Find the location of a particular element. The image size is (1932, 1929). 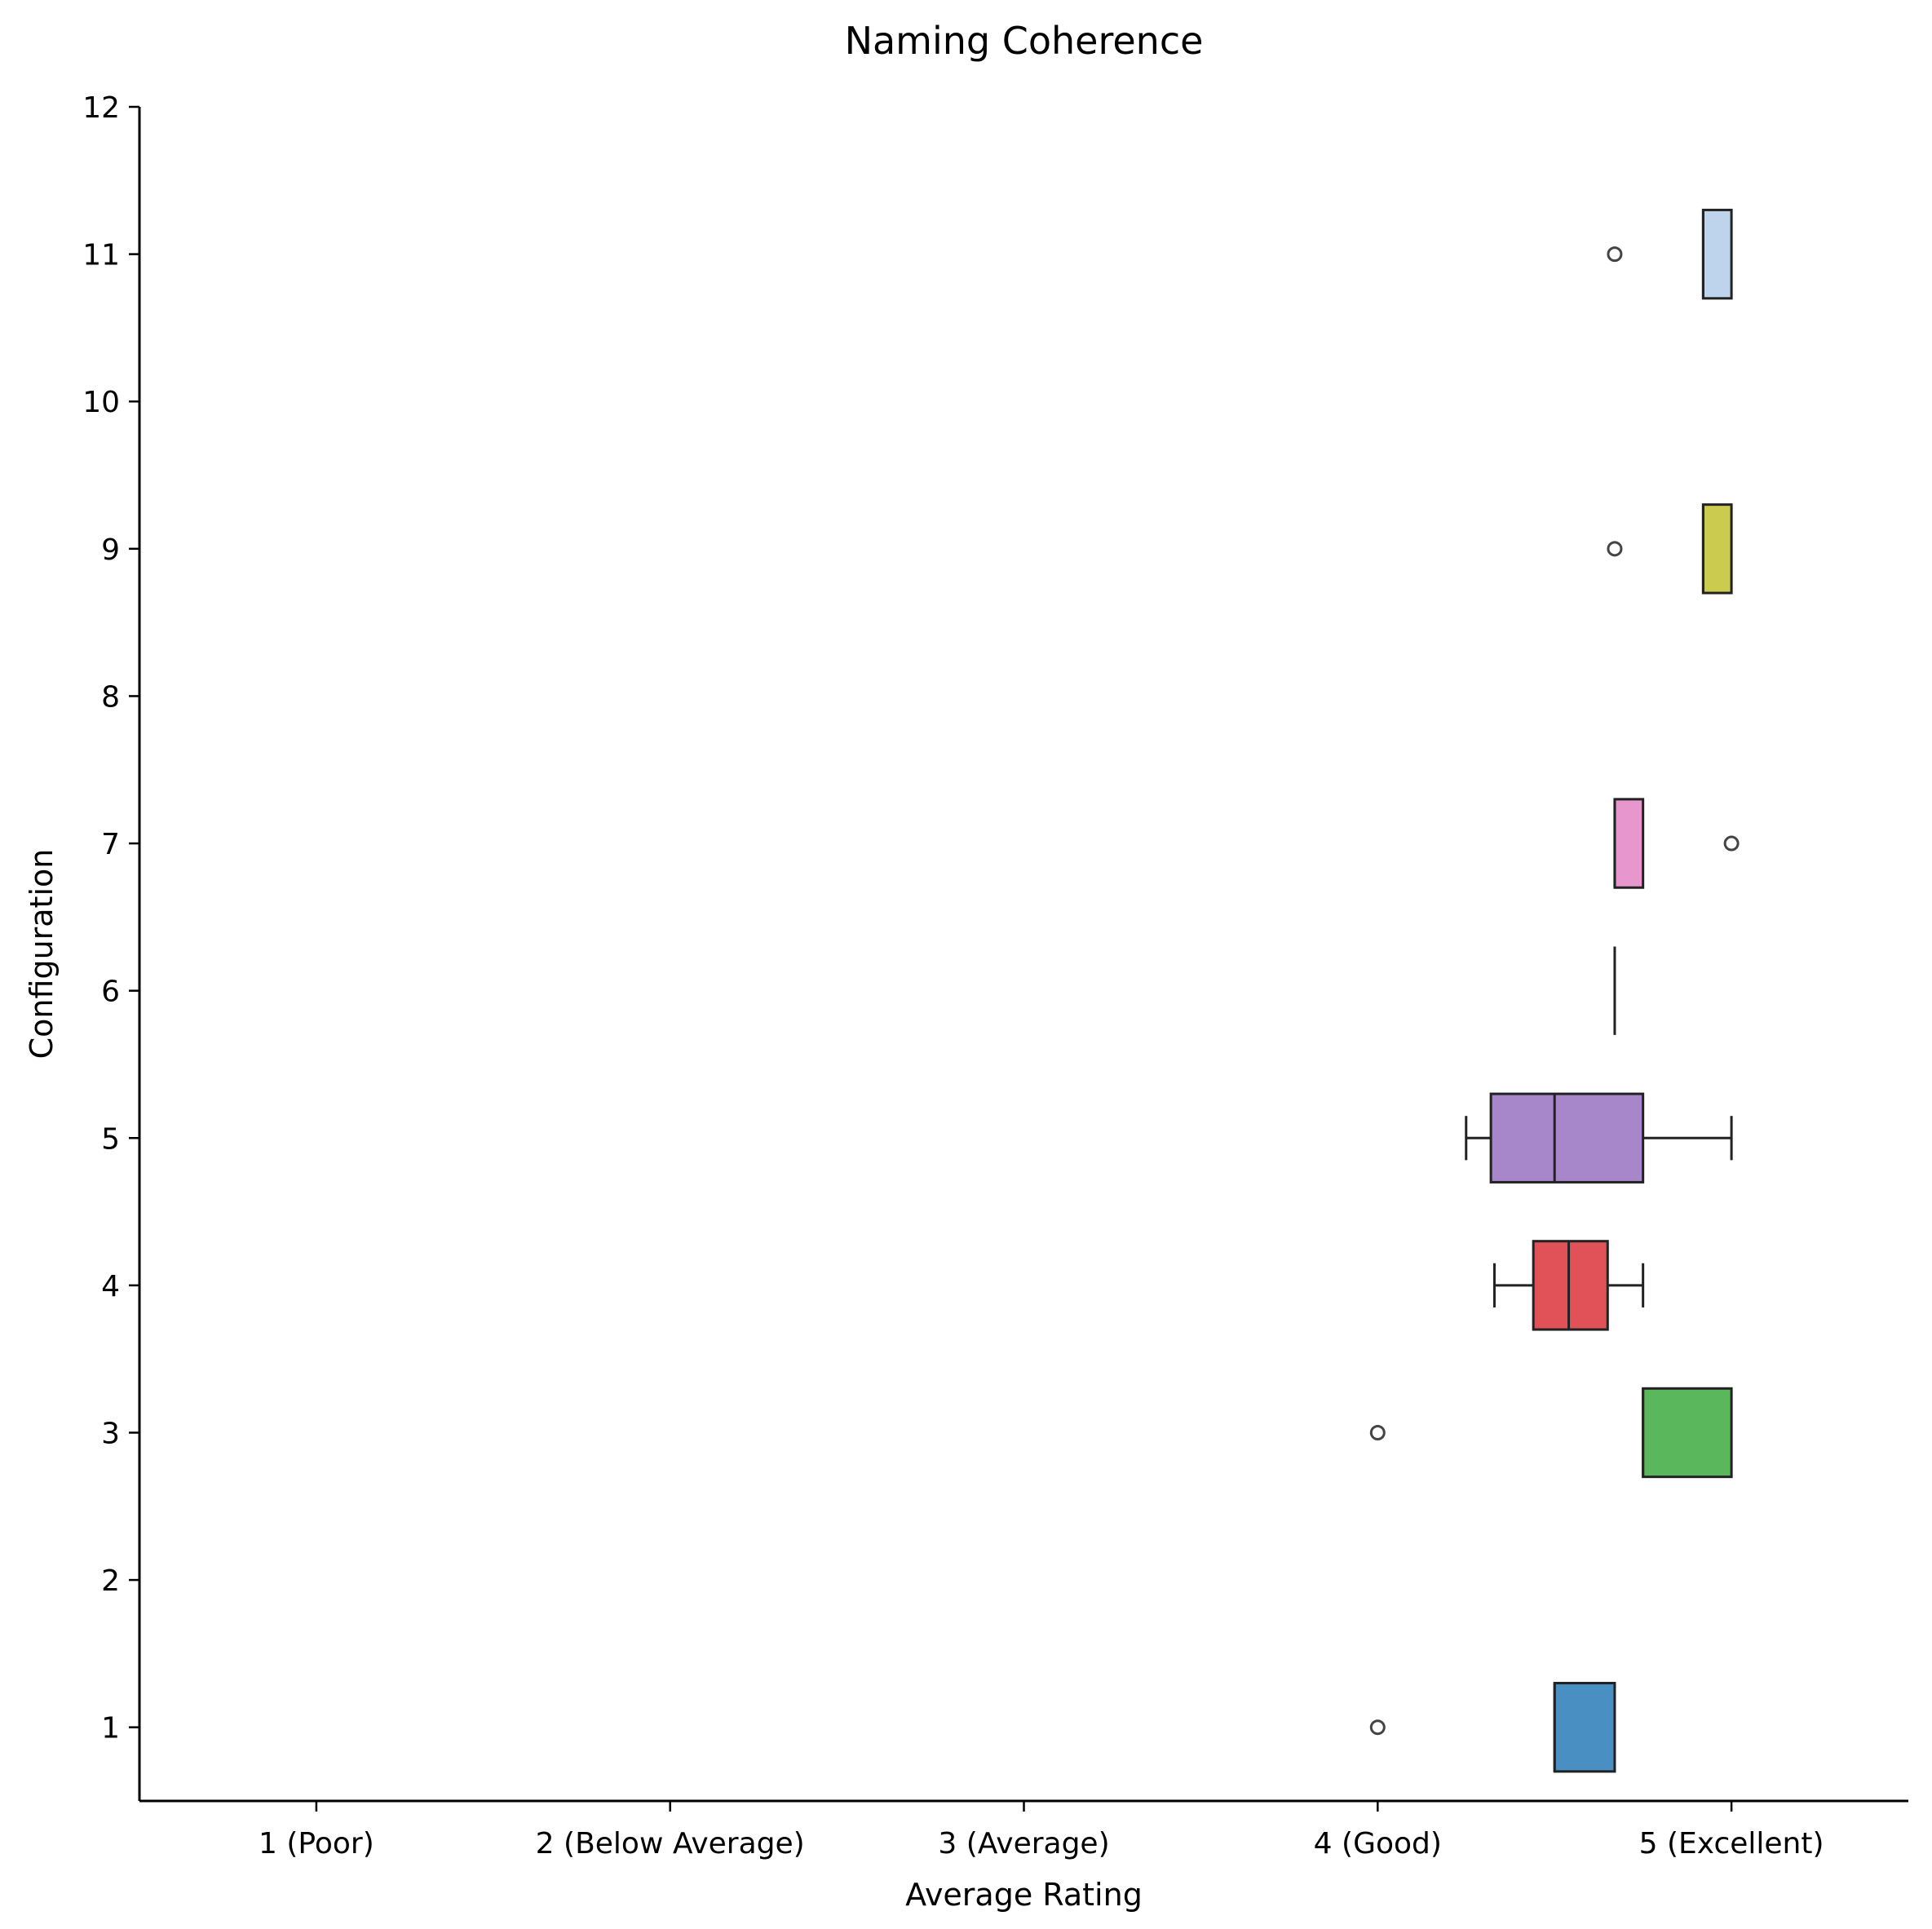

x-tick-label: 2 (Below Average) is located at coordinates (670, 1843).